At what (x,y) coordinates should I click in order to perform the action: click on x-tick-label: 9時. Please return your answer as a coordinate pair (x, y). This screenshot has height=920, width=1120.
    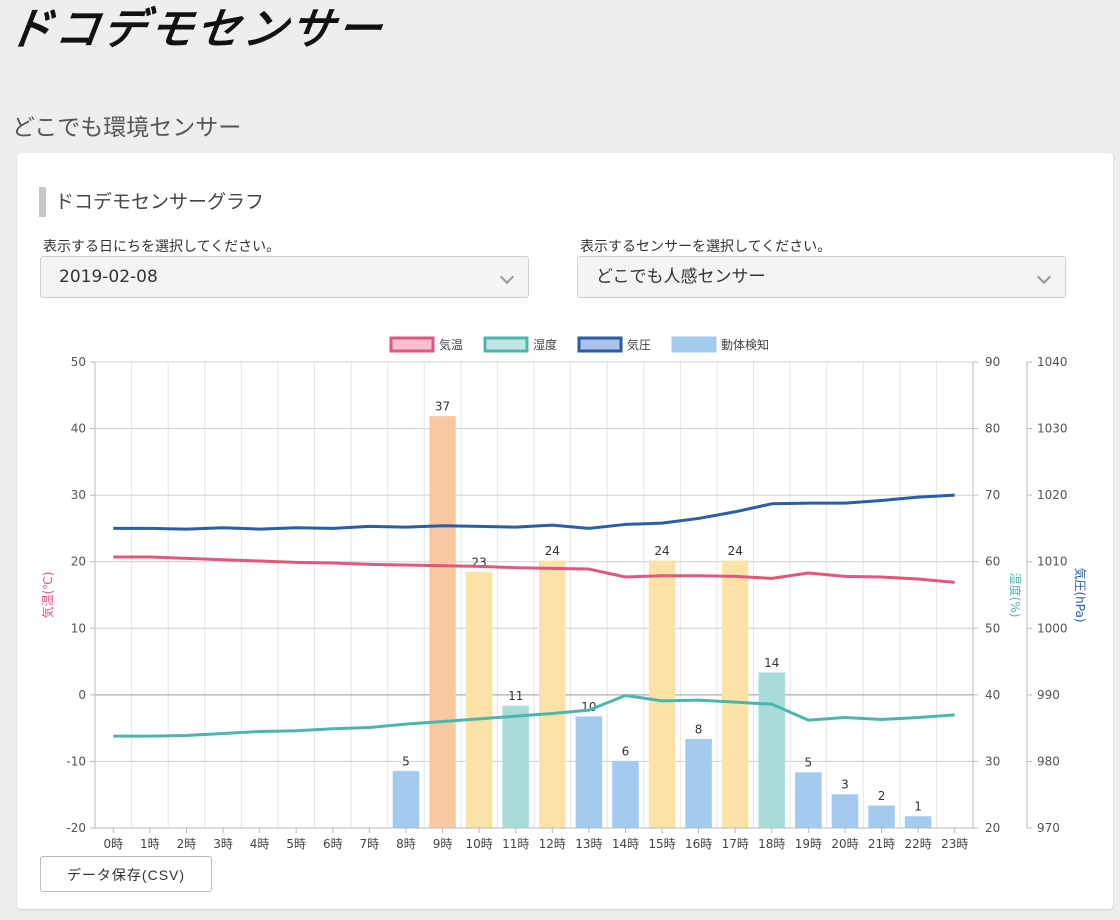
    Looking at the image, I should click on (443, 844).